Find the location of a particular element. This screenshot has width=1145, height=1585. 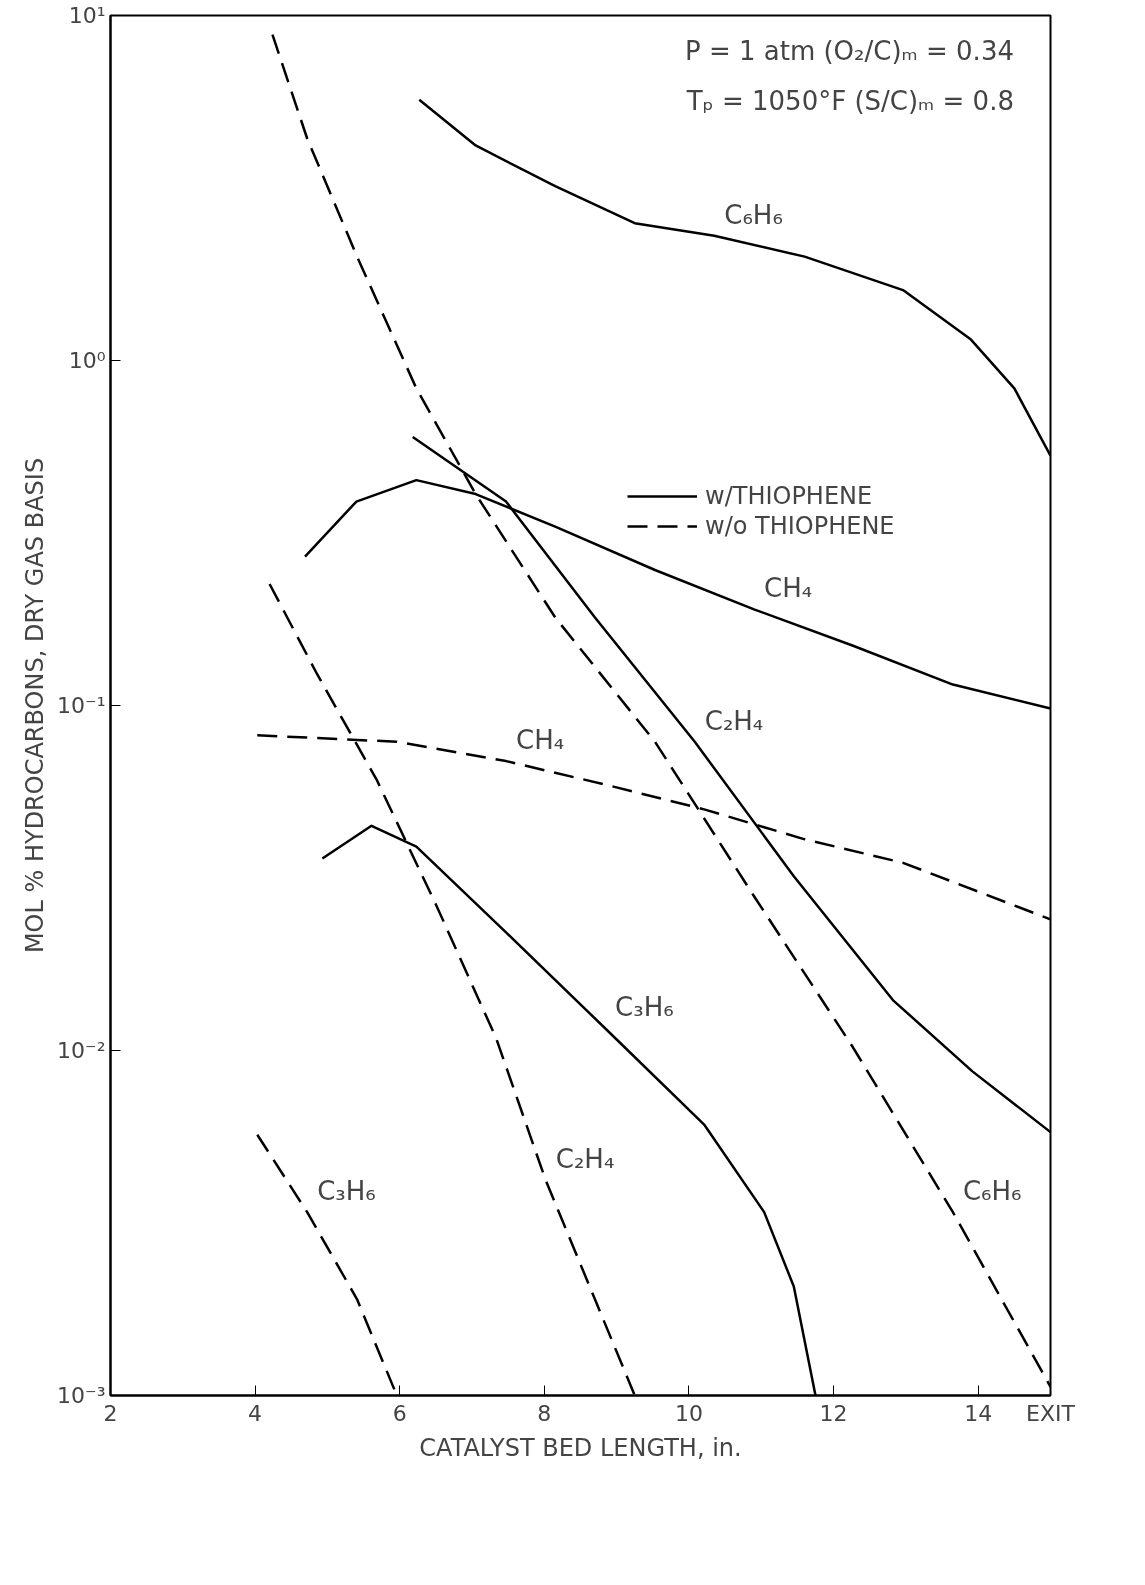

y-tick-label: 10⁰ is located at coordinates (87, 360).